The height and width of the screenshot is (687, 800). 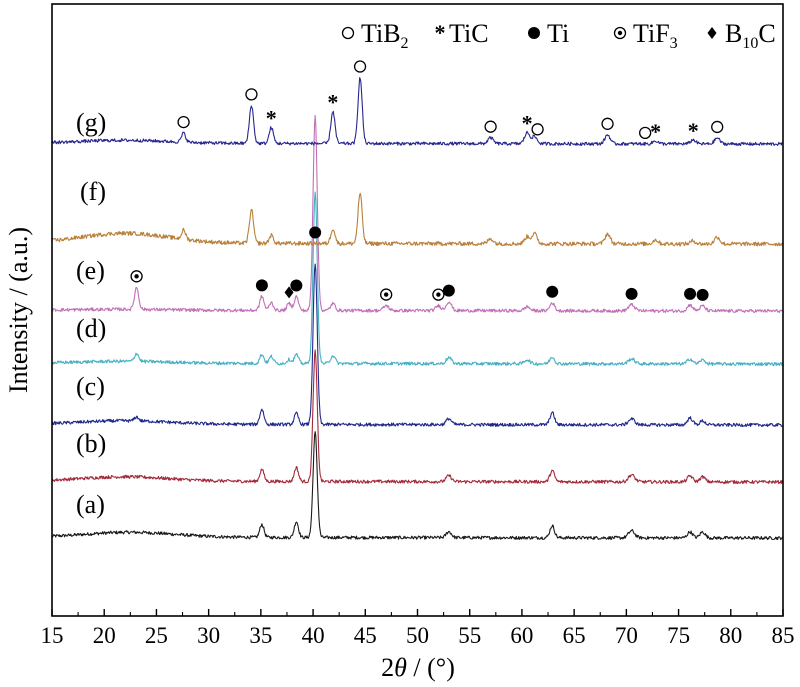 What do you see at coordinates (730, 635) in the screenshot?
I see `x-tick-label-80: 80` at bounding box center [730, 635].